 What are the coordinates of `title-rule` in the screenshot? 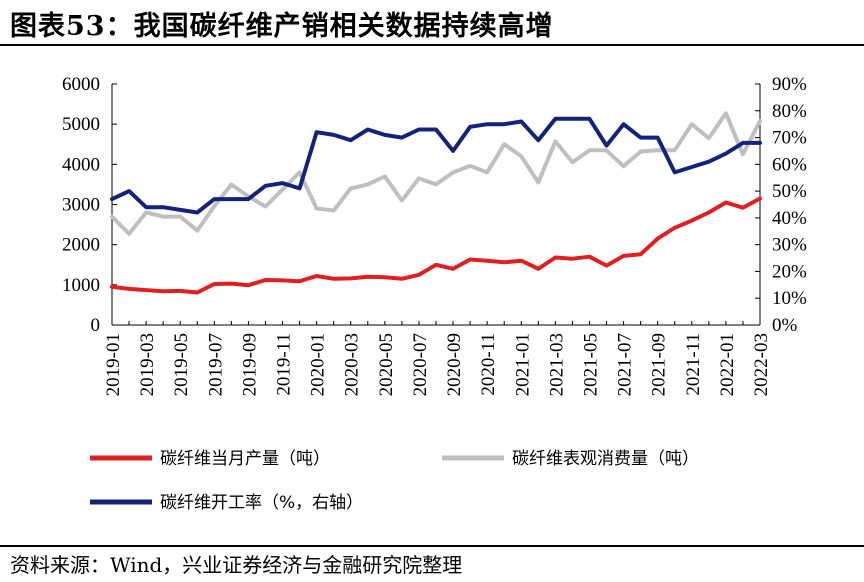 It's located at (432, 45).